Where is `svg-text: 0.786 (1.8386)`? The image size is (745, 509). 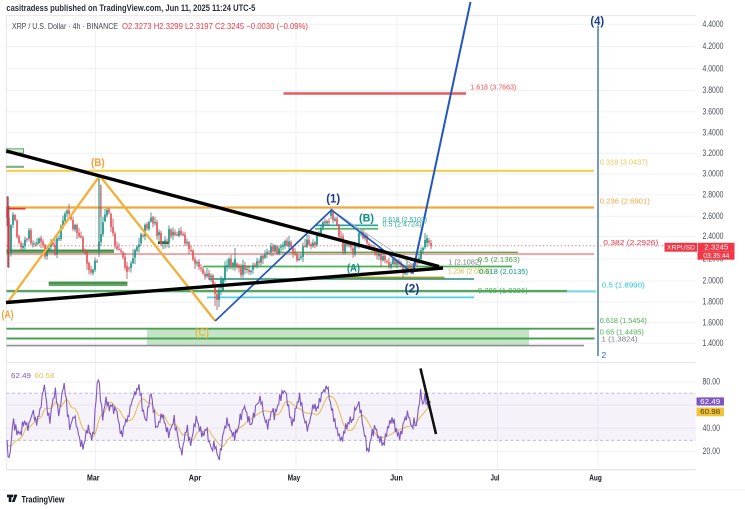
svg-text: 0.786 (1.8386) is located at coordinates (503, 290).